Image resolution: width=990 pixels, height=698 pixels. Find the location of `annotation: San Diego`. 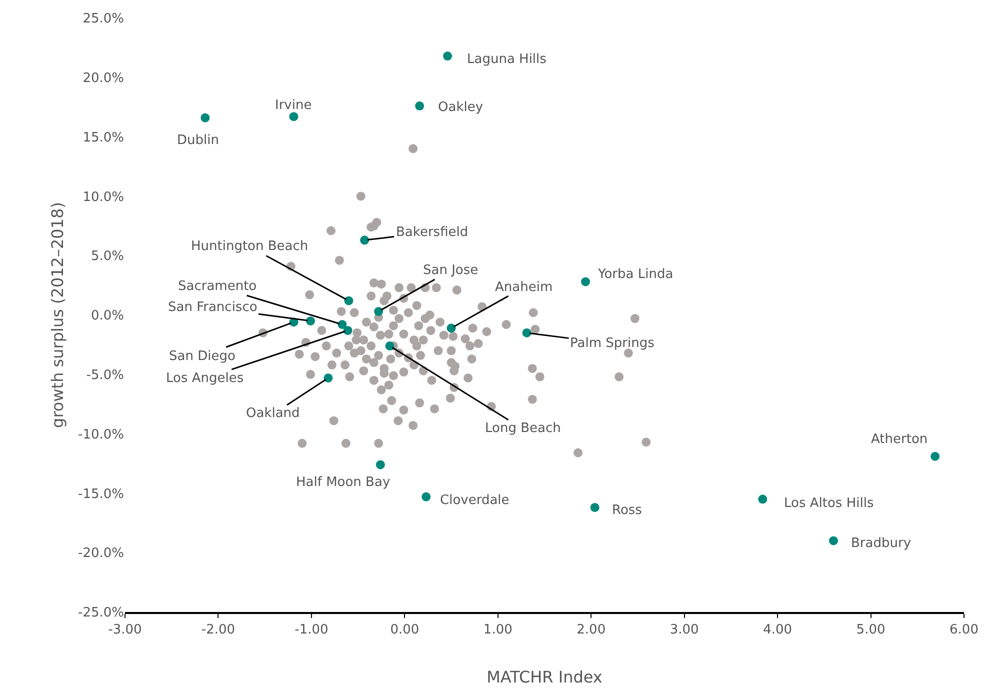

annotation: San Diego is located at coordinates (202, 356).